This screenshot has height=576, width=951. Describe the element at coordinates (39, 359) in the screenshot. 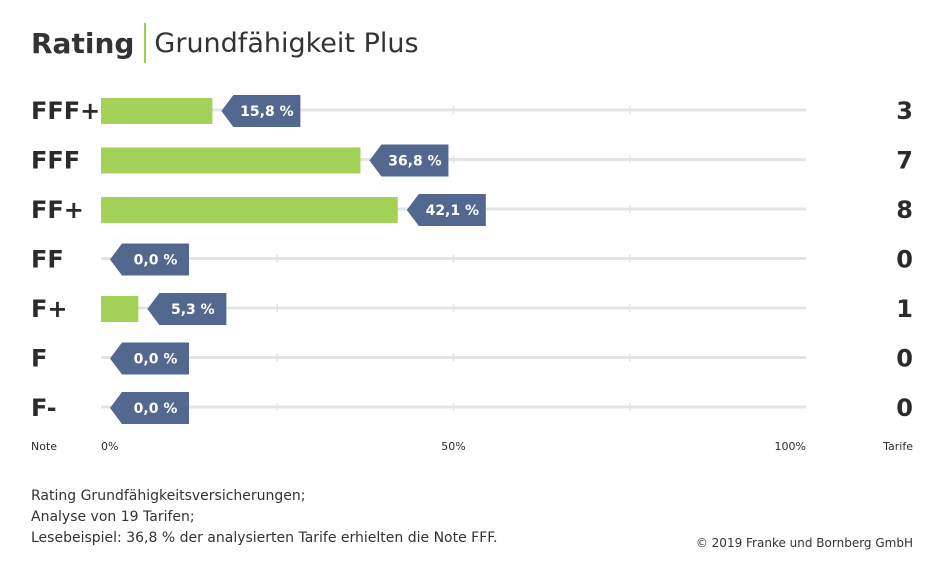

I see `category-label: F` at that location.